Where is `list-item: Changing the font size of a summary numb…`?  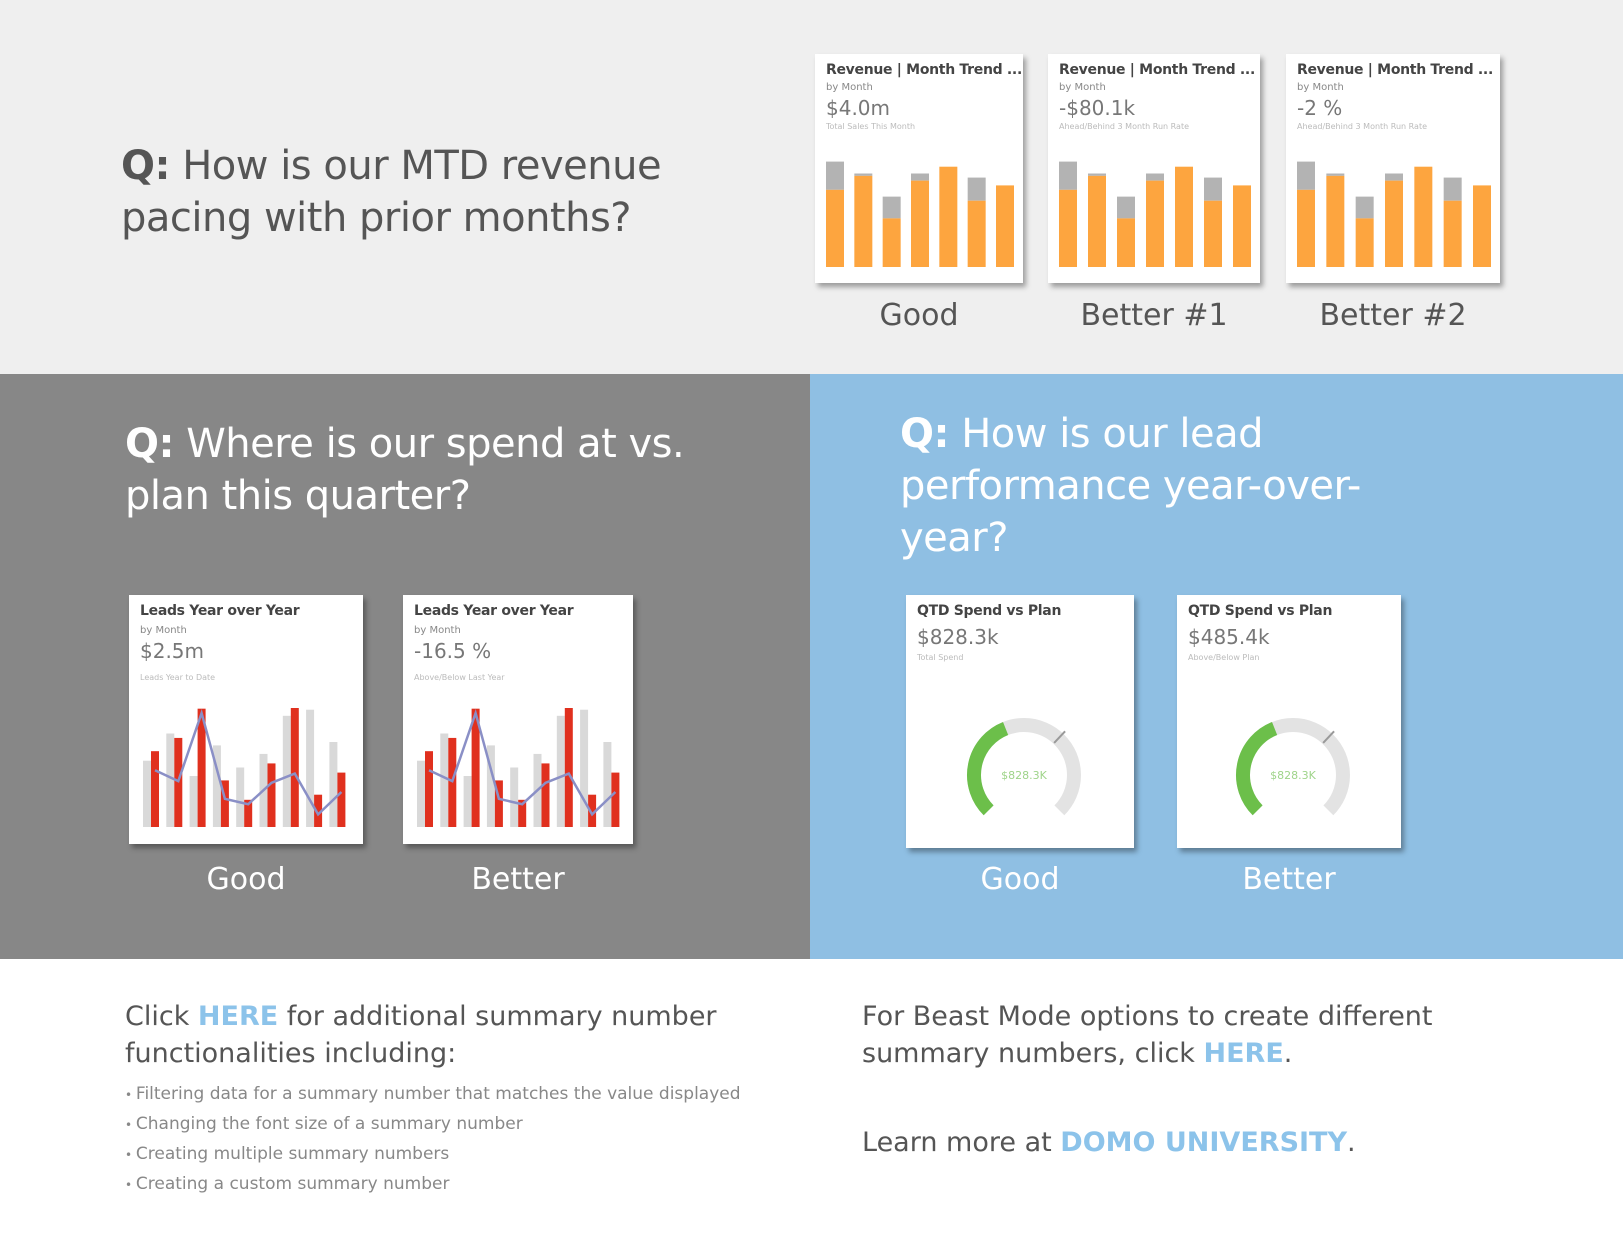 list-item: Changing the font size of a summary numb… is located at coordinates (433, 1125).